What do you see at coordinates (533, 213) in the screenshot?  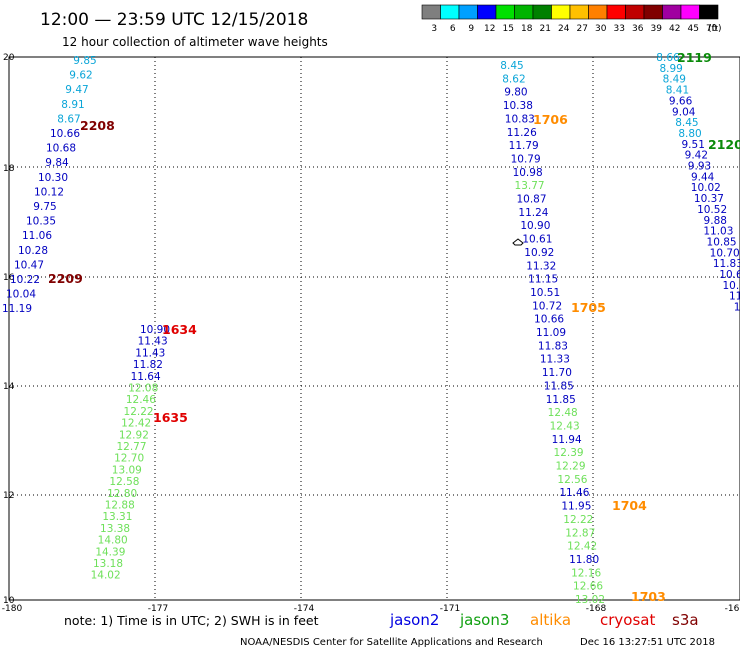 I see `wave-height-value: 11.24` at bounding box center [533, 213].